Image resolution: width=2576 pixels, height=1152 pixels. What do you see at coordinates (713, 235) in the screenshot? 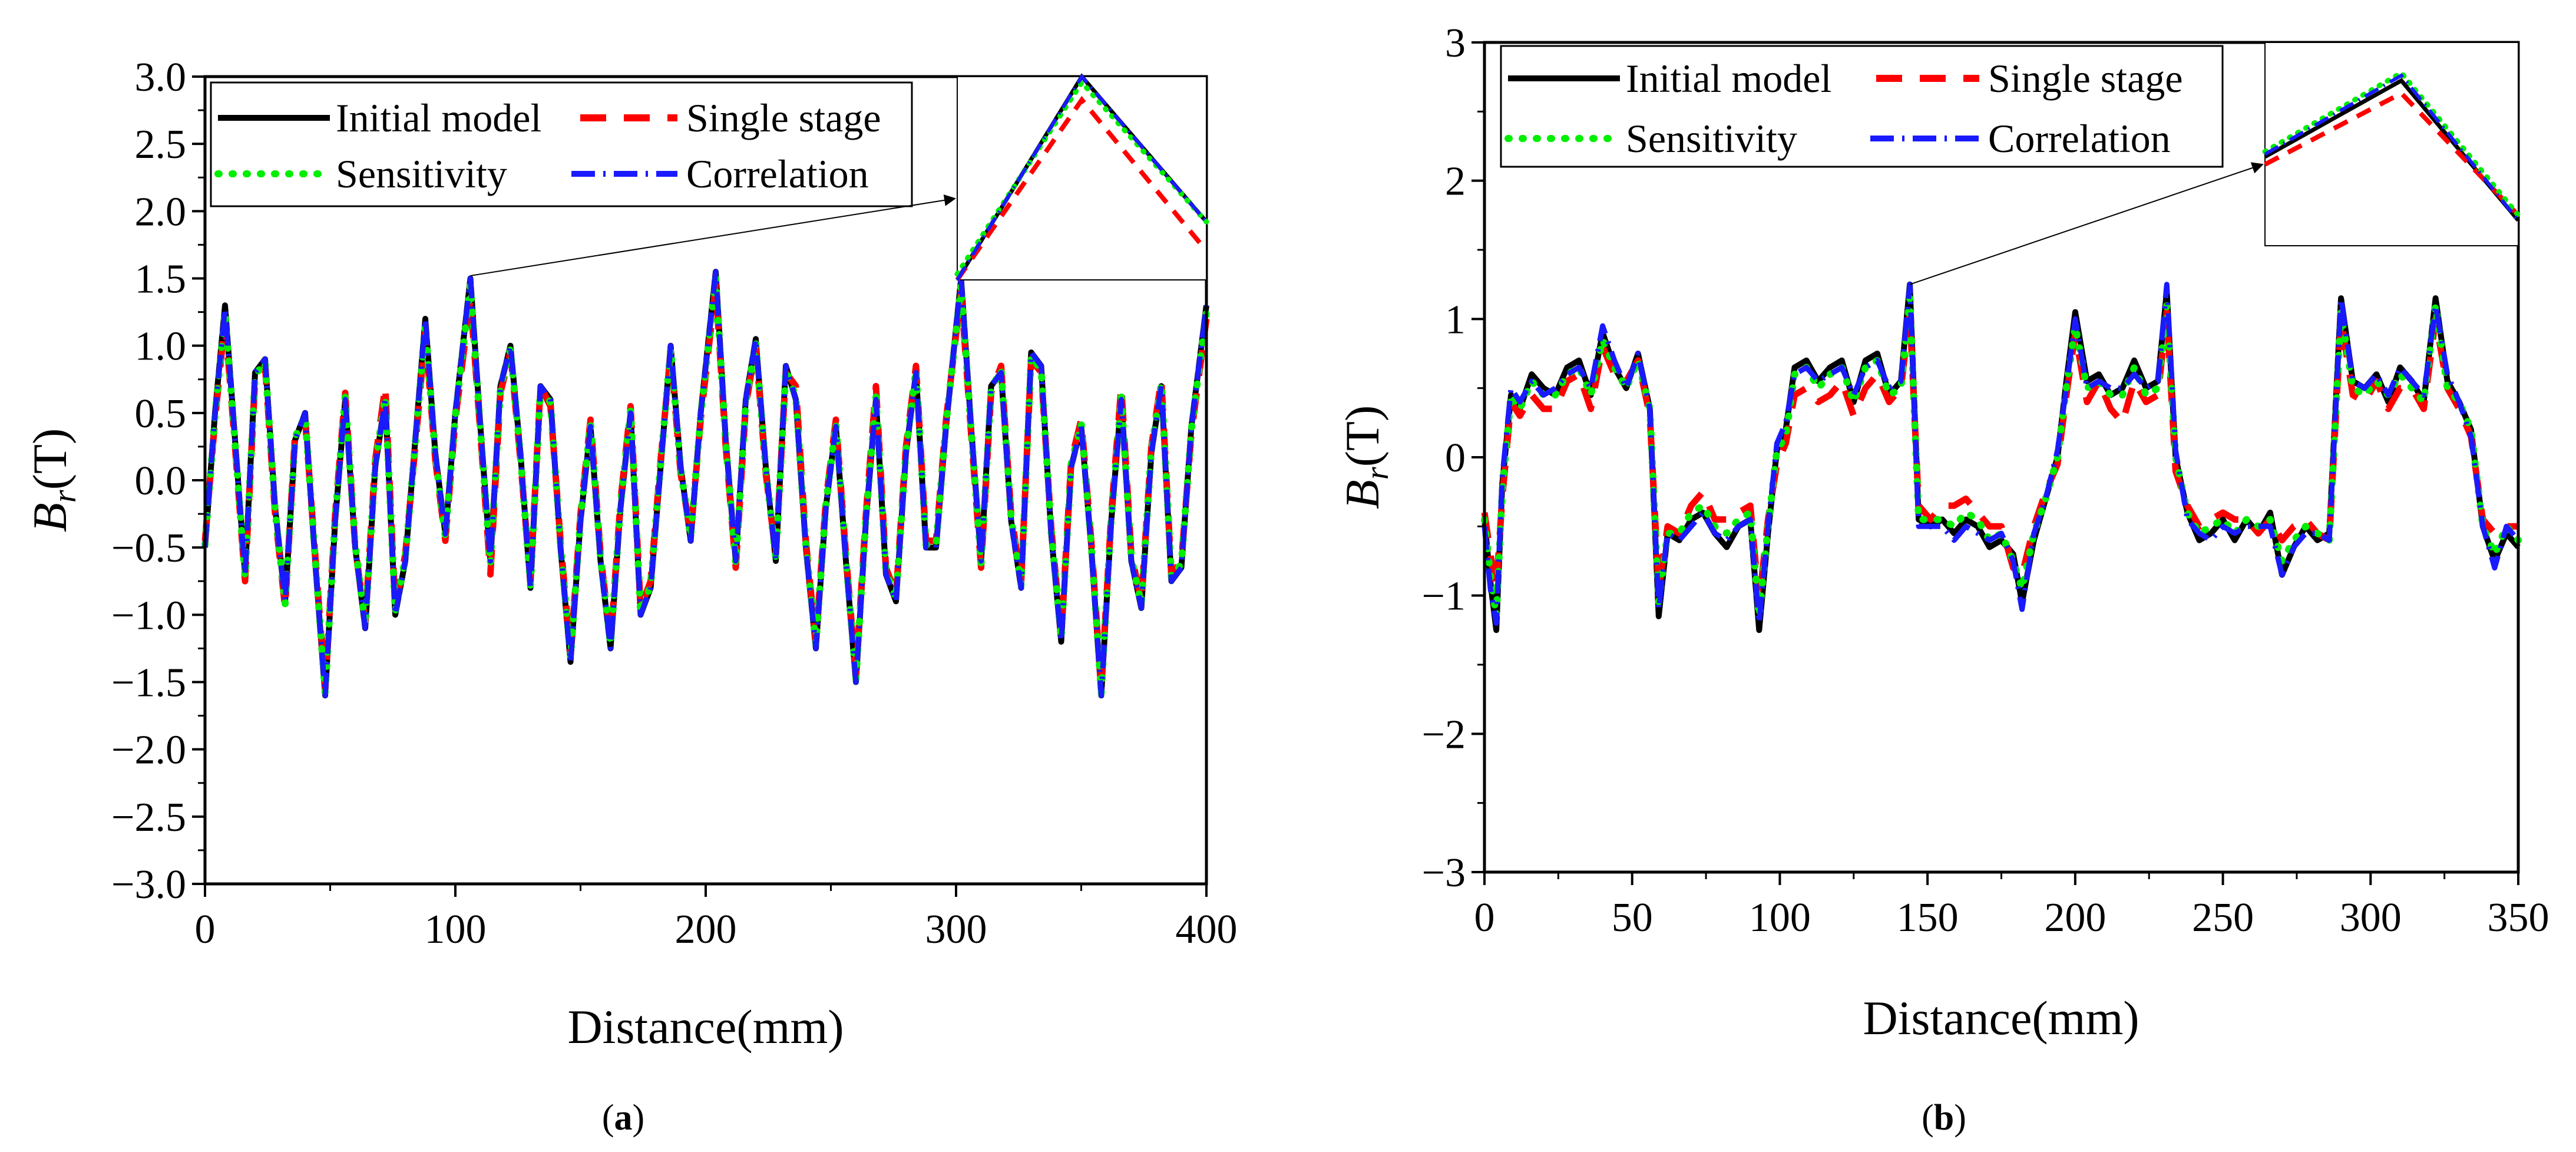
I see `zoom-arrow-a` at bounding box center [713, 235].